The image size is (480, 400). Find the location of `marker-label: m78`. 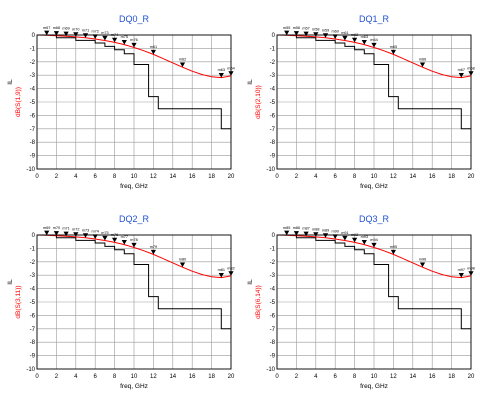

marker-label: m78 is located at coordinates (133, 240).